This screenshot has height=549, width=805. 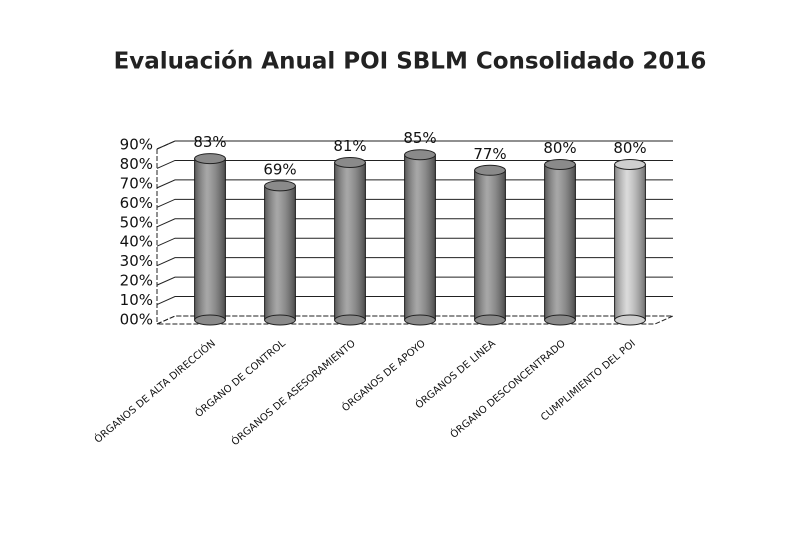 What do you see at coordinates (136, 145) in the screenshot?
I see `y-tick-label: 90%` at bounding box center [136, 145].